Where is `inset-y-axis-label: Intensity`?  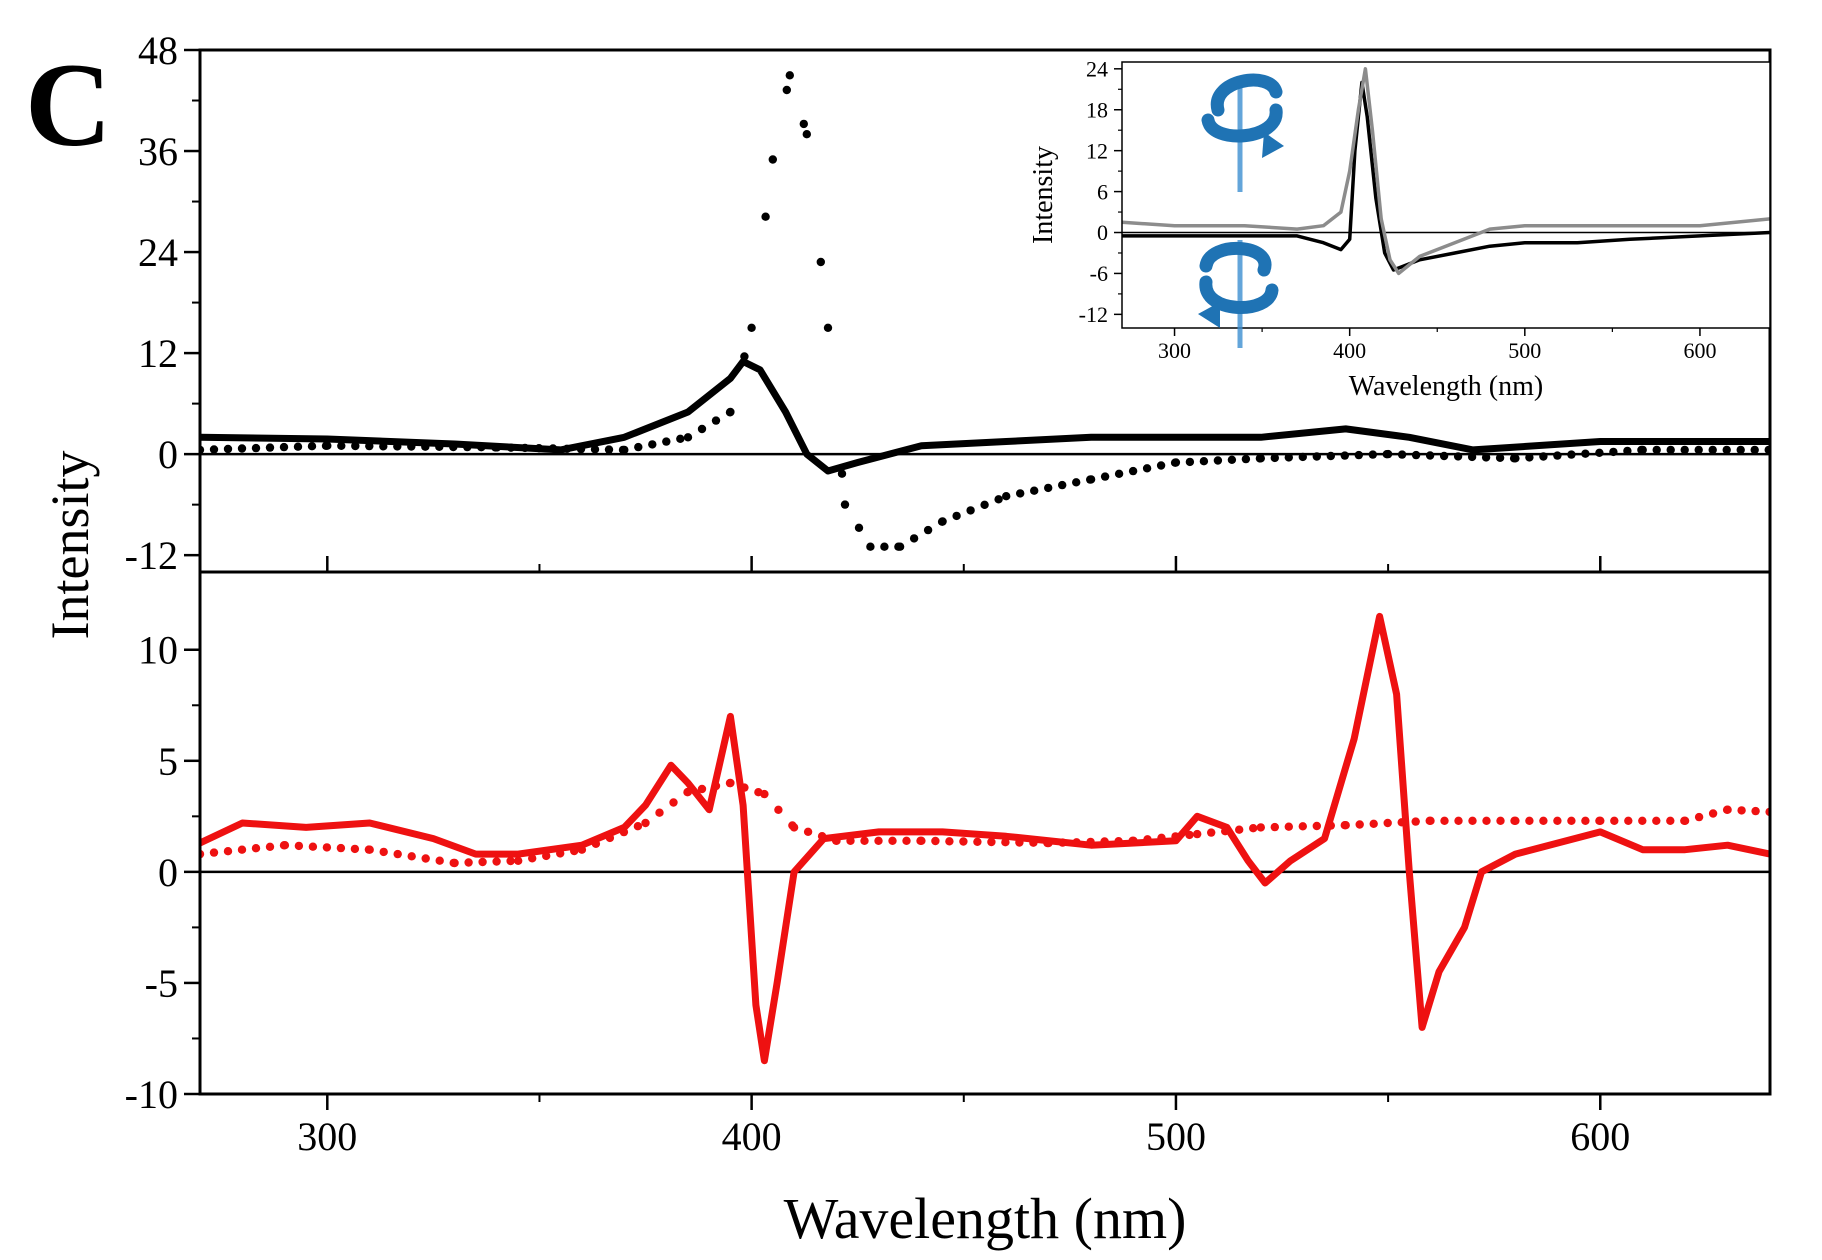 inset-y-axis-label: Intensity is located at coordinates (1043, 195).